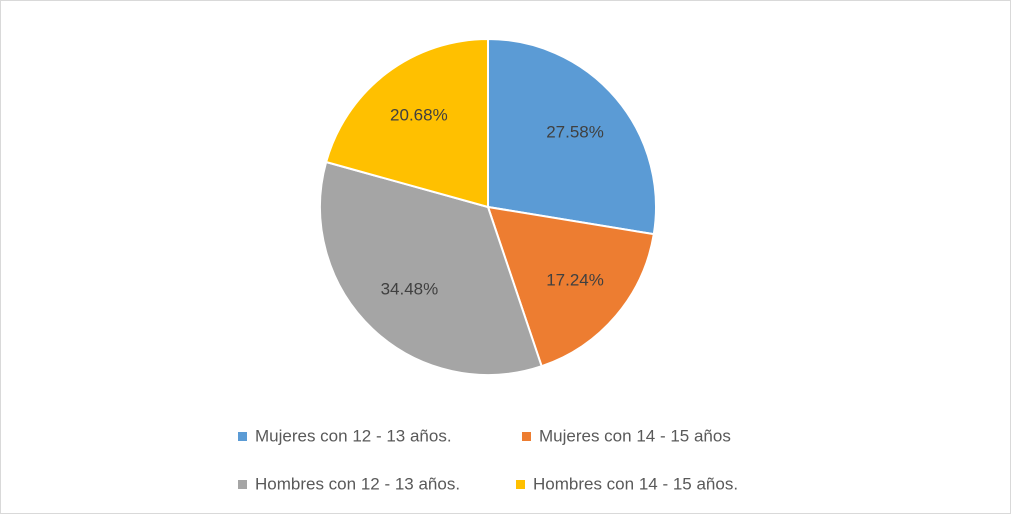 This screenshot has width=1011, height=514. I want to click on legend-text: Hombres con 12 - 13 años., so click(357, 483).